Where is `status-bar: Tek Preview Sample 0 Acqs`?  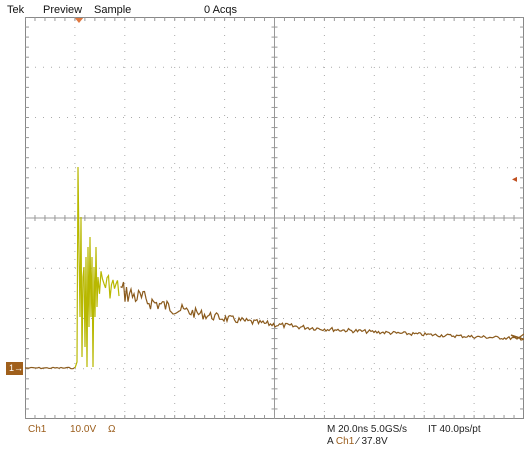
status-bar: Tek Preview Sample 0 Acqs is located at coordinates (262, 9).